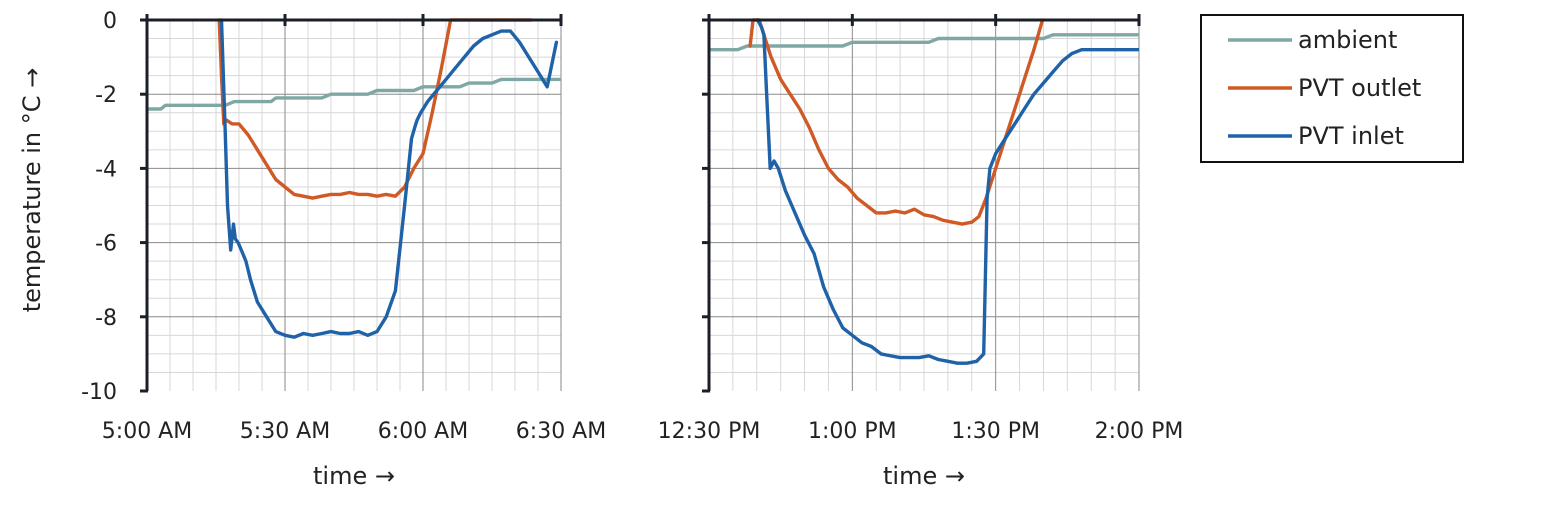 This screenshot has height=531, width=1565. I want to click on x-tick-label: 5:30 AM, so click(285, 431).